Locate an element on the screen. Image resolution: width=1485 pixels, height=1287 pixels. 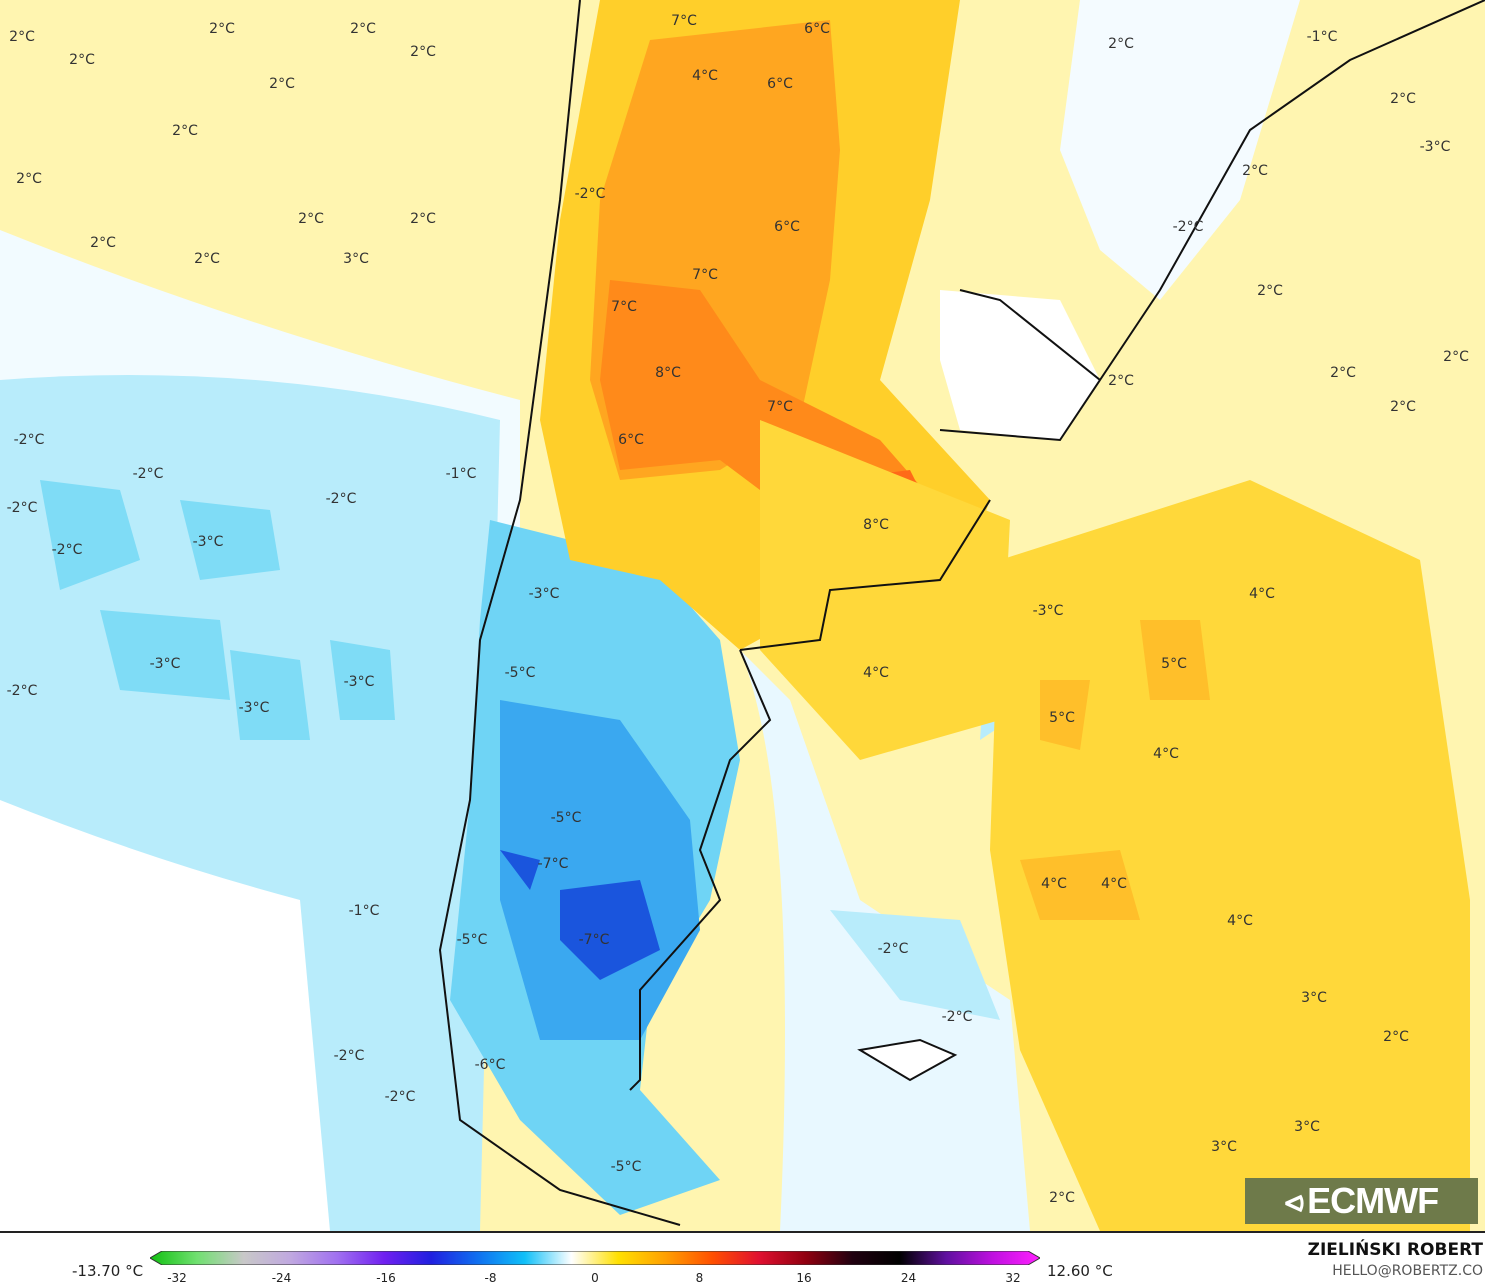
colorbar is located at coordinates (595, 1258).